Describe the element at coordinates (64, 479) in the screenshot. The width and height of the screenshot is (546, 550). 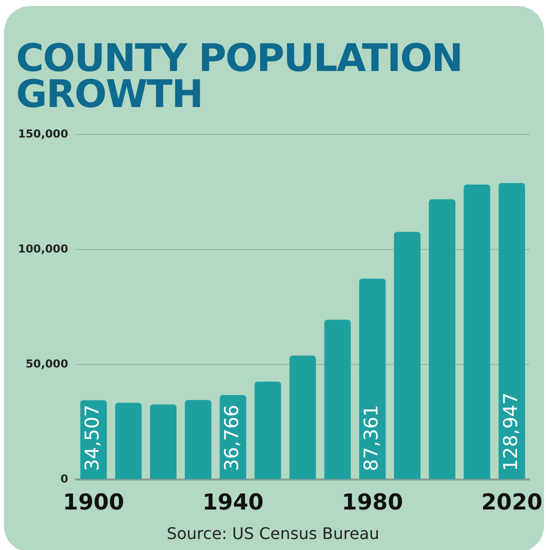
I see `y-tick-label: 0` at that location.